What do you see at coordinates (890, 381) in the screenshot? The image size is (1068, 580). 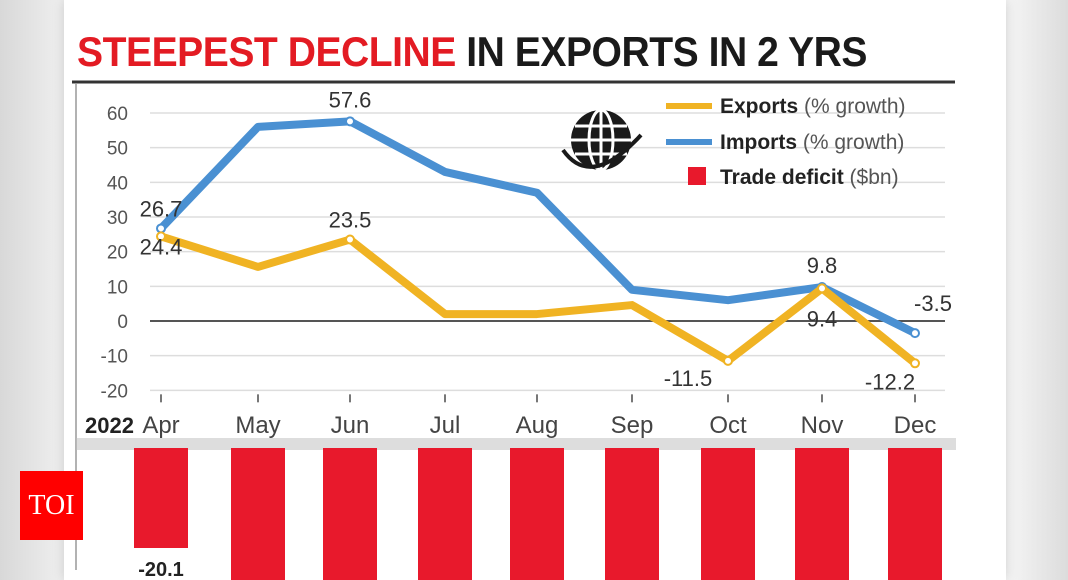 I see `data-label: -12.2` at bounding box center [890, 381].